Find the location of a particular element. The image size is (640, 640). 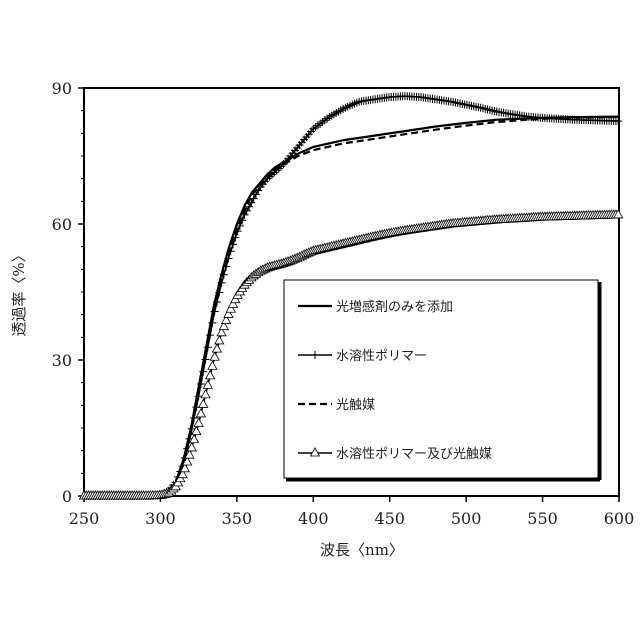

x-tick-label: 450 is located at coordinates (389, 518).